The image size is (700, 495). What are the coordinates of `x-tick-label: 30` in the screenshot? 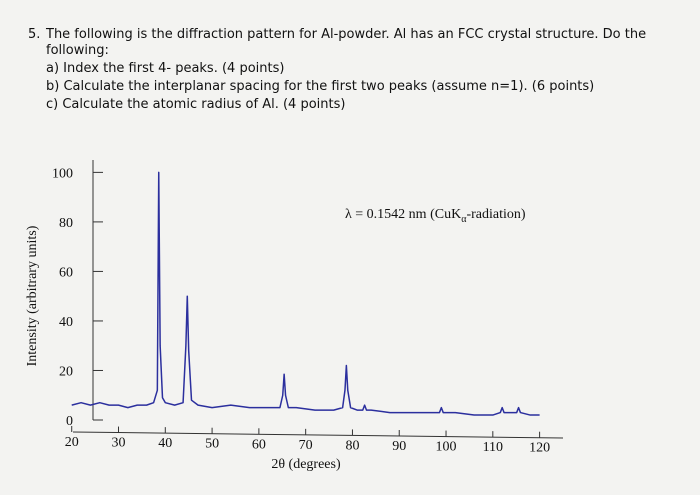 It's located at (119, 443).